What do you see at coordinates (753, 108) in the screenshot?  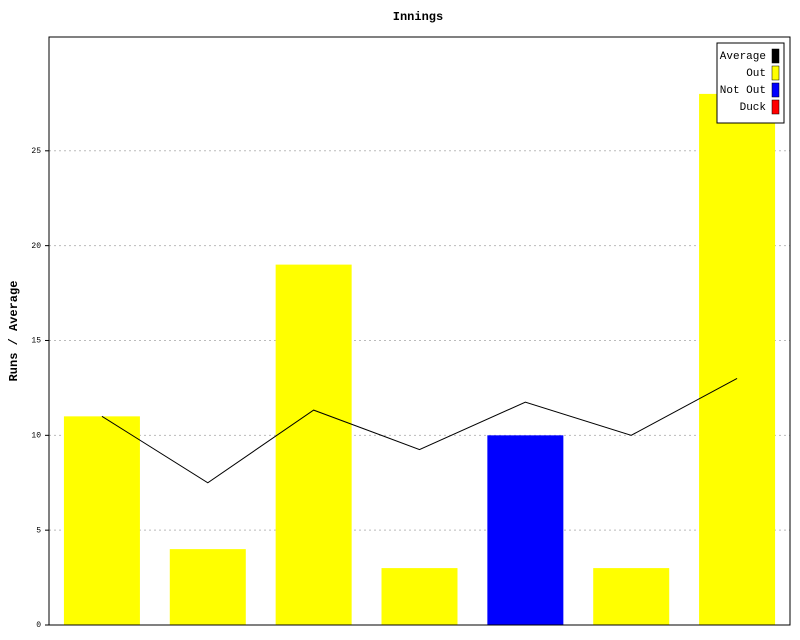 I see `legend-label: Duck` at bounding box center [753, 108].